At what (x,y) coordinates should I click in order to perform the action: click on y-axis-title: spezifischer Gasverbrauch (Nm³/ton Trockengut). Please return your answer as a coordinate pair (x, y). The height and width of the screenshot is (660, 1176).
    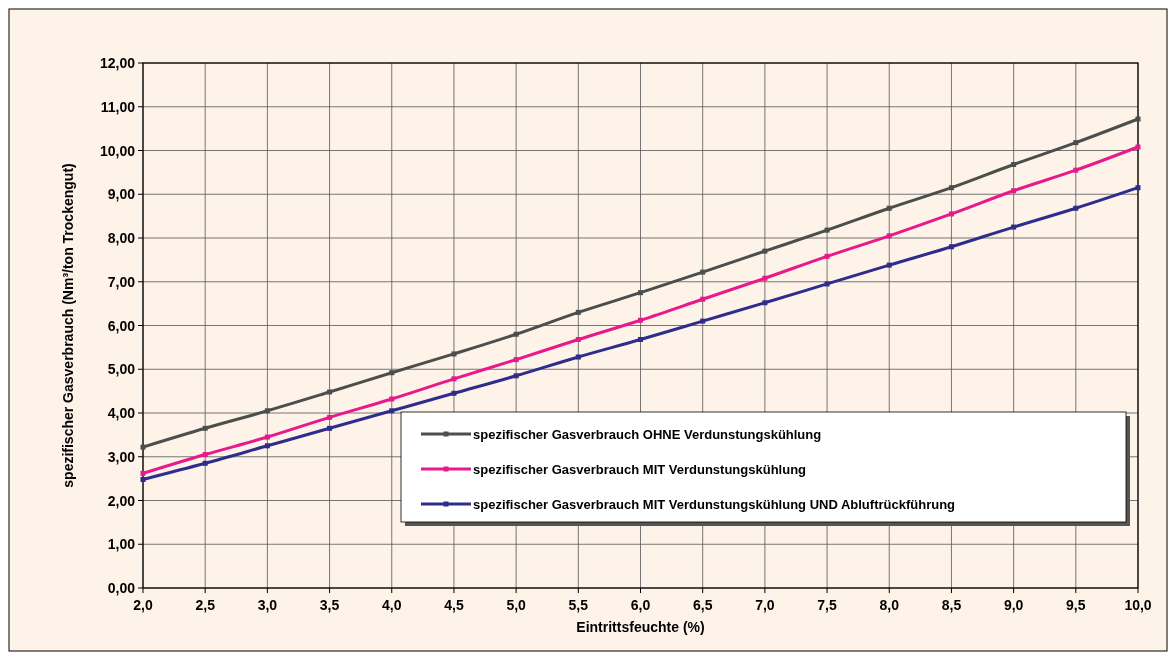
    Looking at the image, I should click on (68, 325).